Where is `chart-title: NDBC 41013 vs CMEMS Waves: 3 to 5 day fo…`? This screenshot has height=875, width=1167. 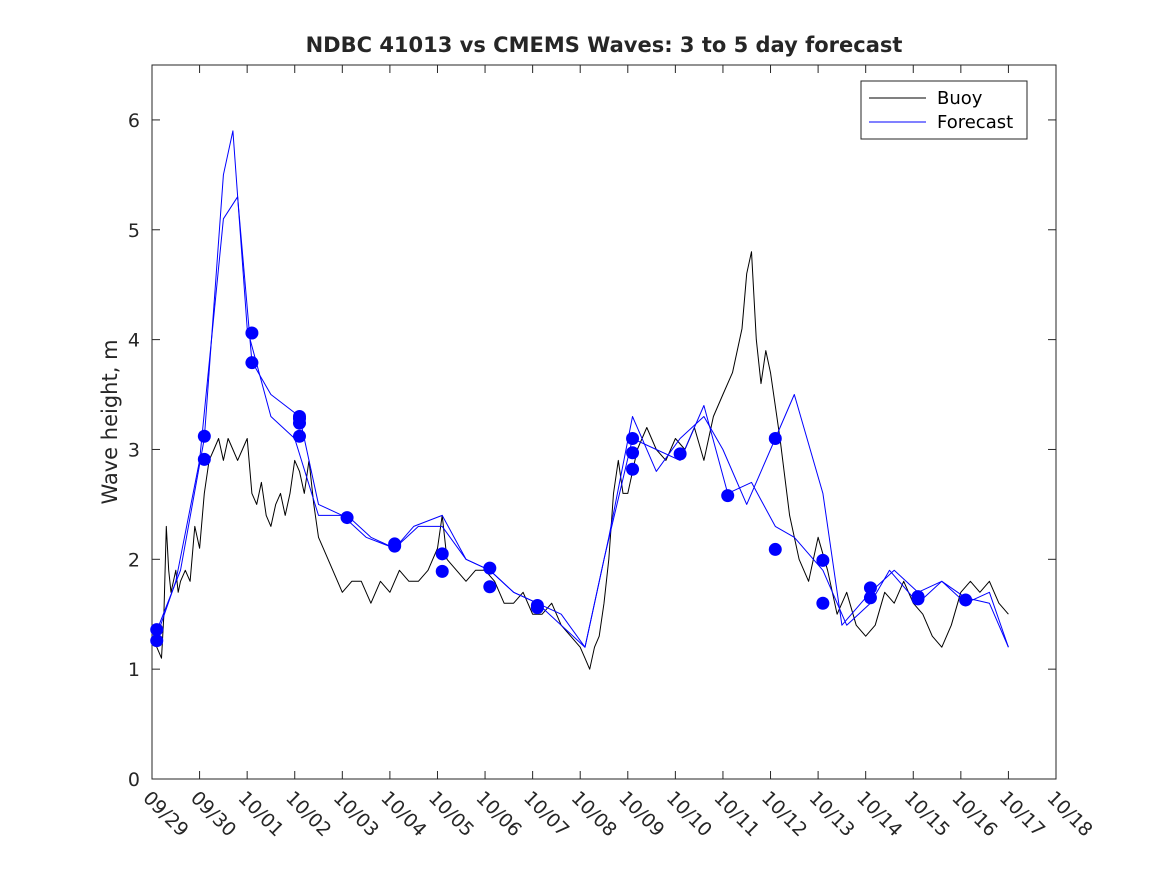
chart-title: NDBC 41013 vs CMEMS Waves: 3 to 5 day fo… is located at coordinates (604, 45).